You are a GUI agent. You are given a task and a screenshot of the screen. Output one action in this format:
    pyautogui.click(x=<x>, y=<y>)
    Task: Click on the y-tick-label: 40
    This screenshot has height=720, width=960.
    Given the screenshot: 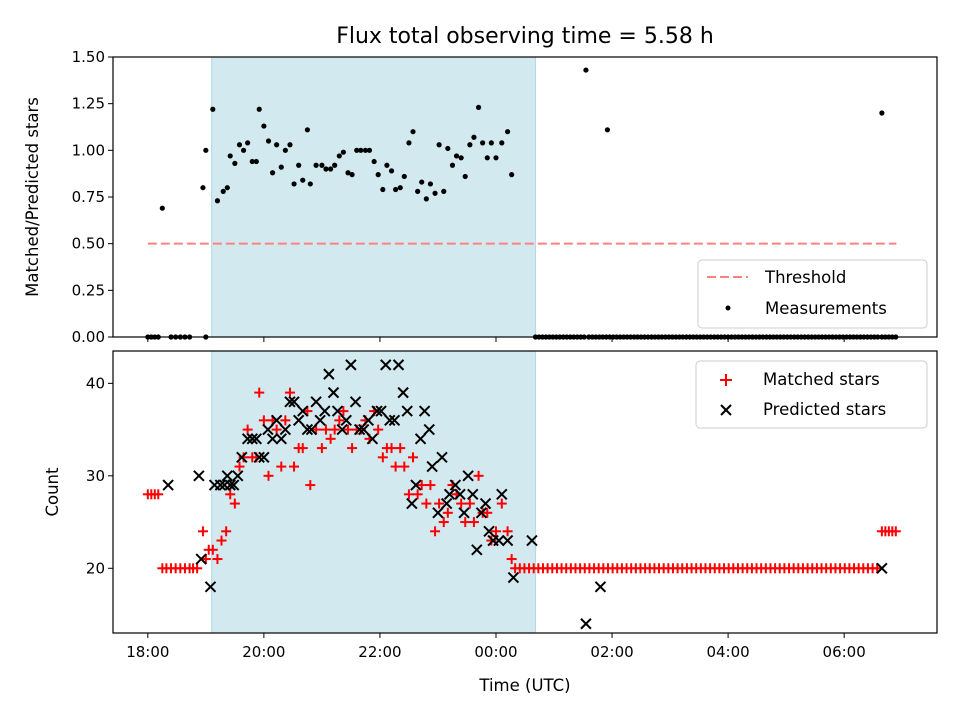 What is the action you would take?
    pyautogui.click(x=95, y=383)
    